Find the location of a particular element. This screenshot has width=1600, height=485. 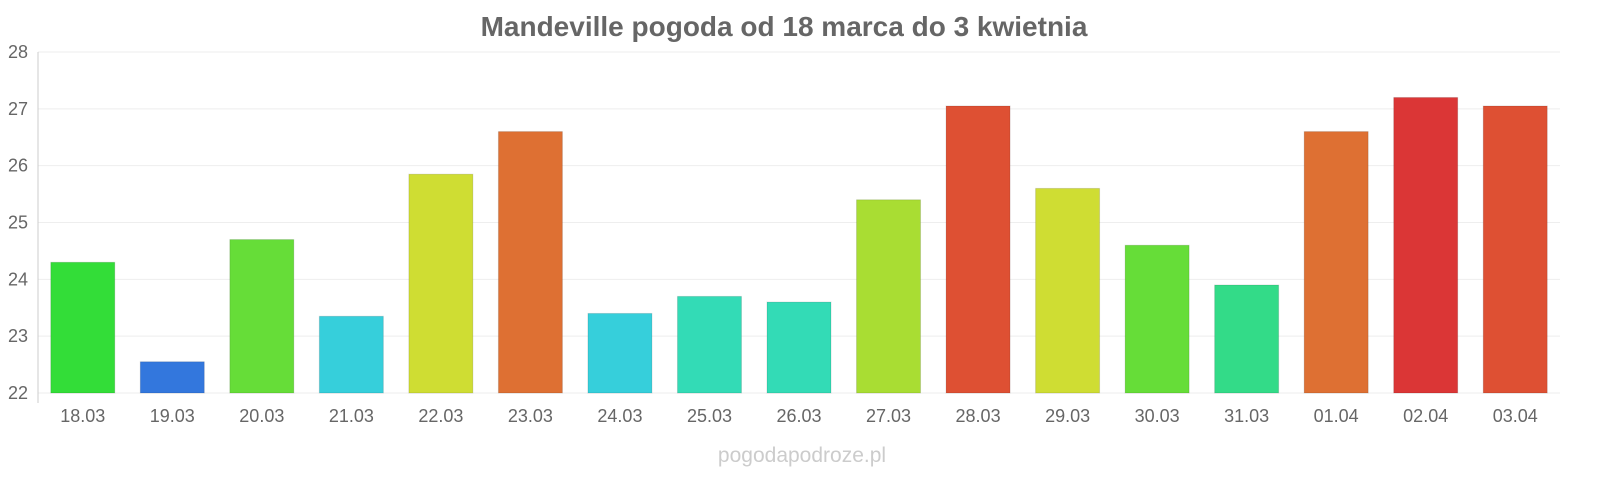

bar-26.03 is located at coordinates (799, 347).